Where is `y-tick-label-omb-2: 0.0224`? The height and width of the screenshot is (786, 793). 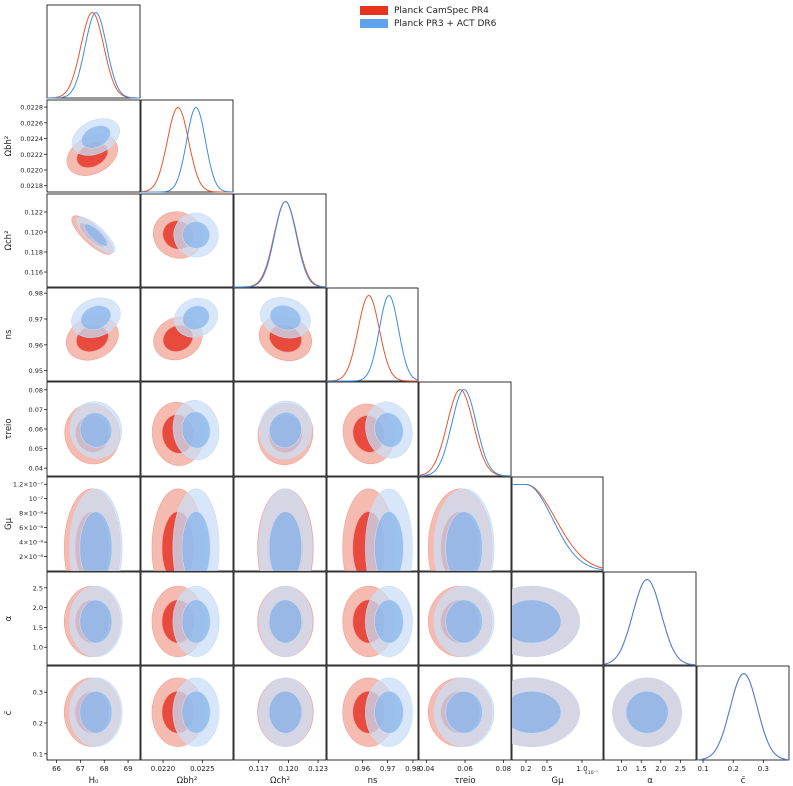
y-tick-label-omb-2: 0.0224 is located at coordinates (31, 139).